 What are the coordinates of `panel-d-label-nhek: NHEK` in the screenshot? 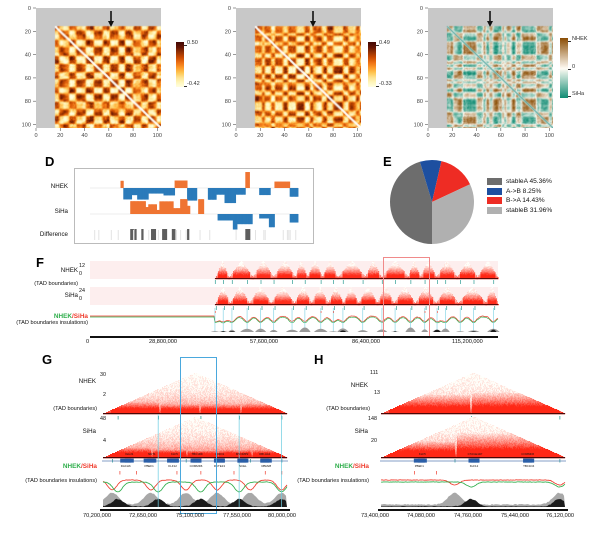 It's located at (59, 186).